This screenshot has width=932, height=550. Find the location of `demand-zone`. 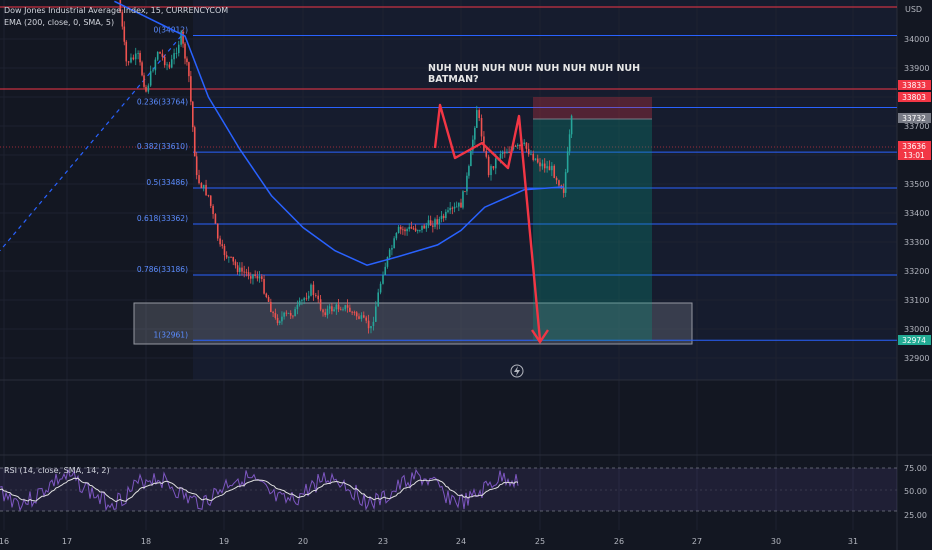

demand-zone is located at coordinates (413, 323).